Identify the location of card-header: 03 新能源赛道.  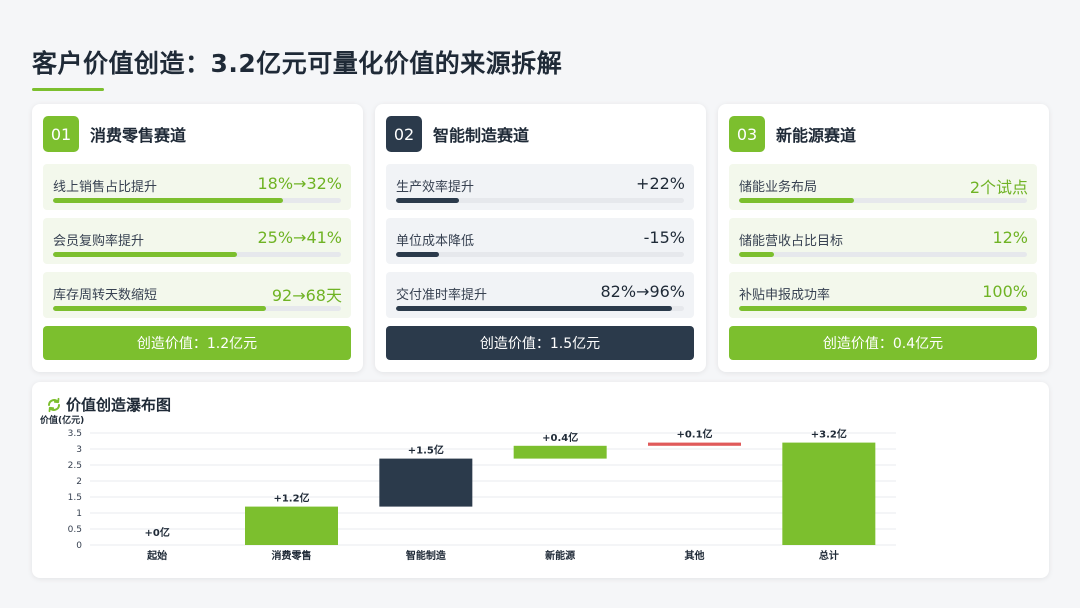
(792, 134).